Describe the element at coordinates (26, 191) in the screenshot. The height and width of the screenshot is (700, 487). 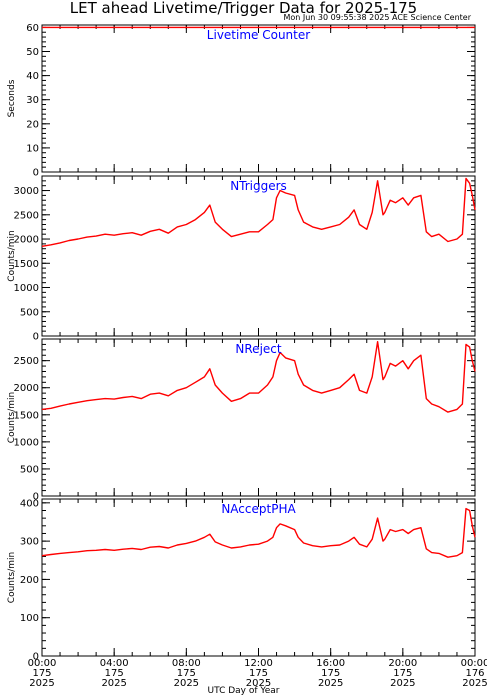
I see `y-tick-label: 3000` at that location.